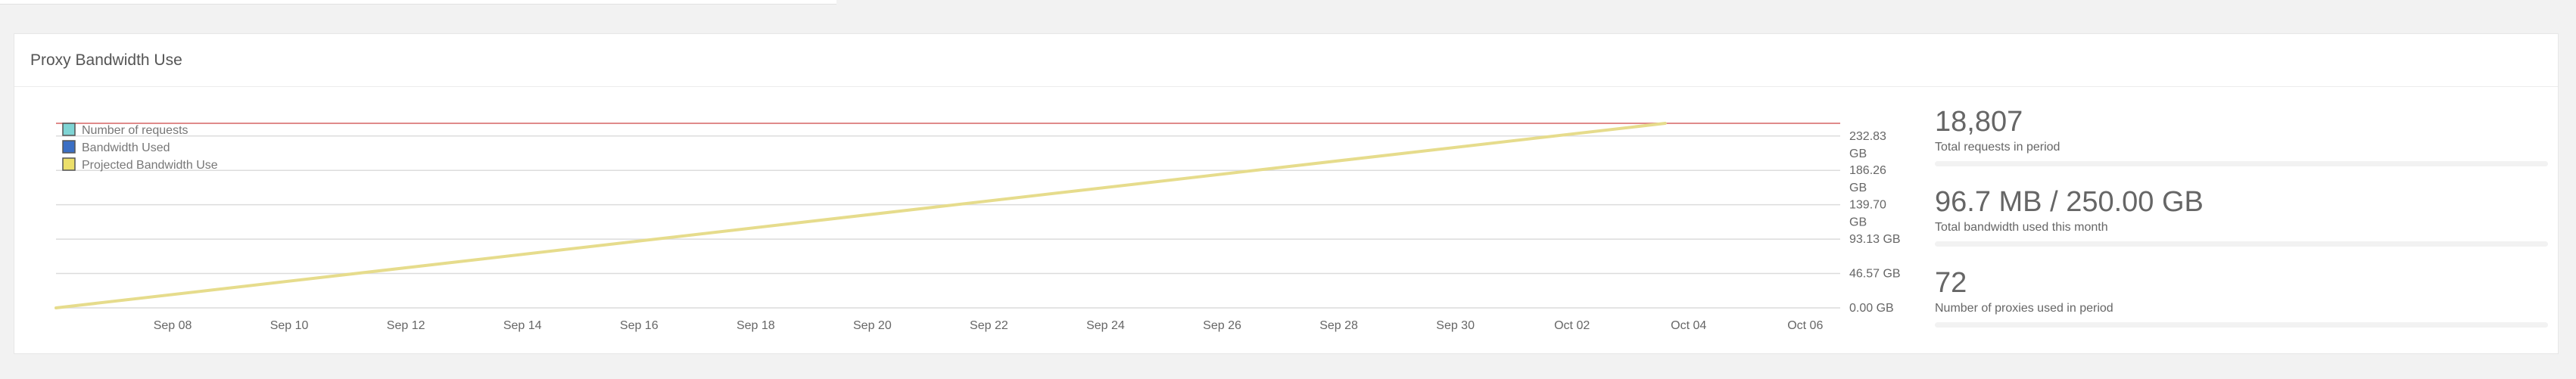  Describe the element at coordinates (1979, 122) in the screenshot. I see `total-requests-value: 18,807` at that location.